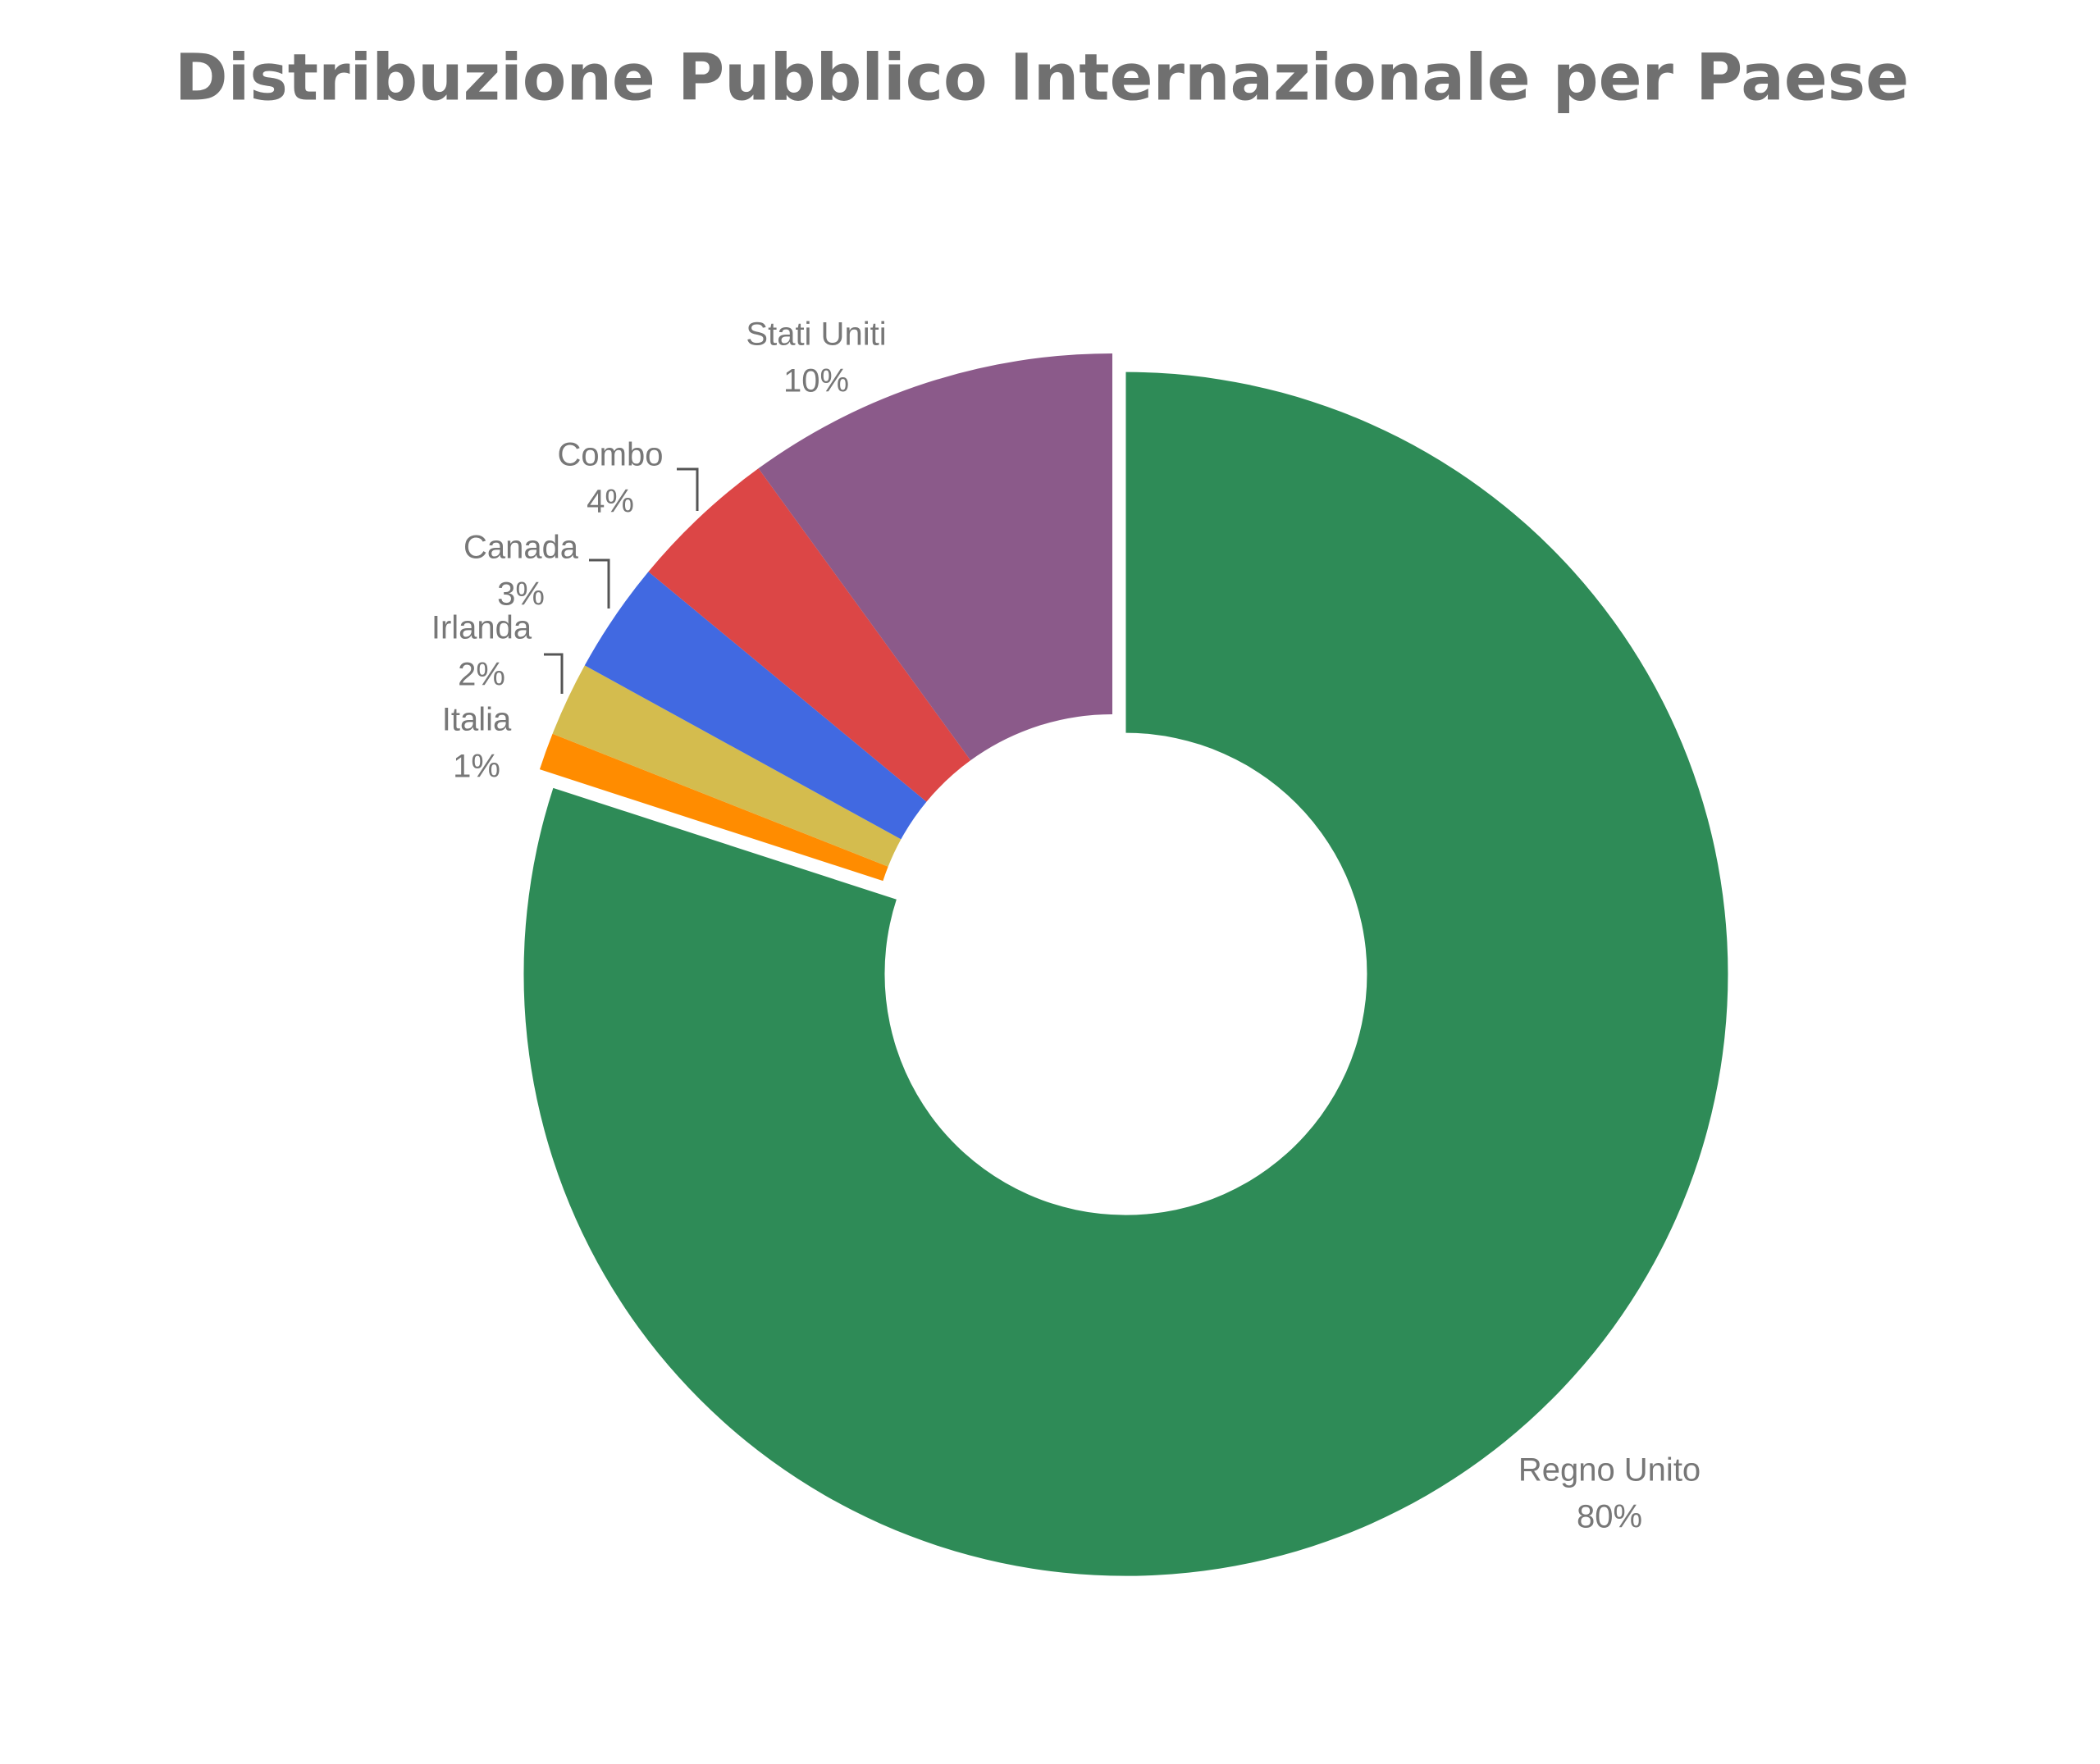  I want to click on slice-label: Combo, so click(611, 455).